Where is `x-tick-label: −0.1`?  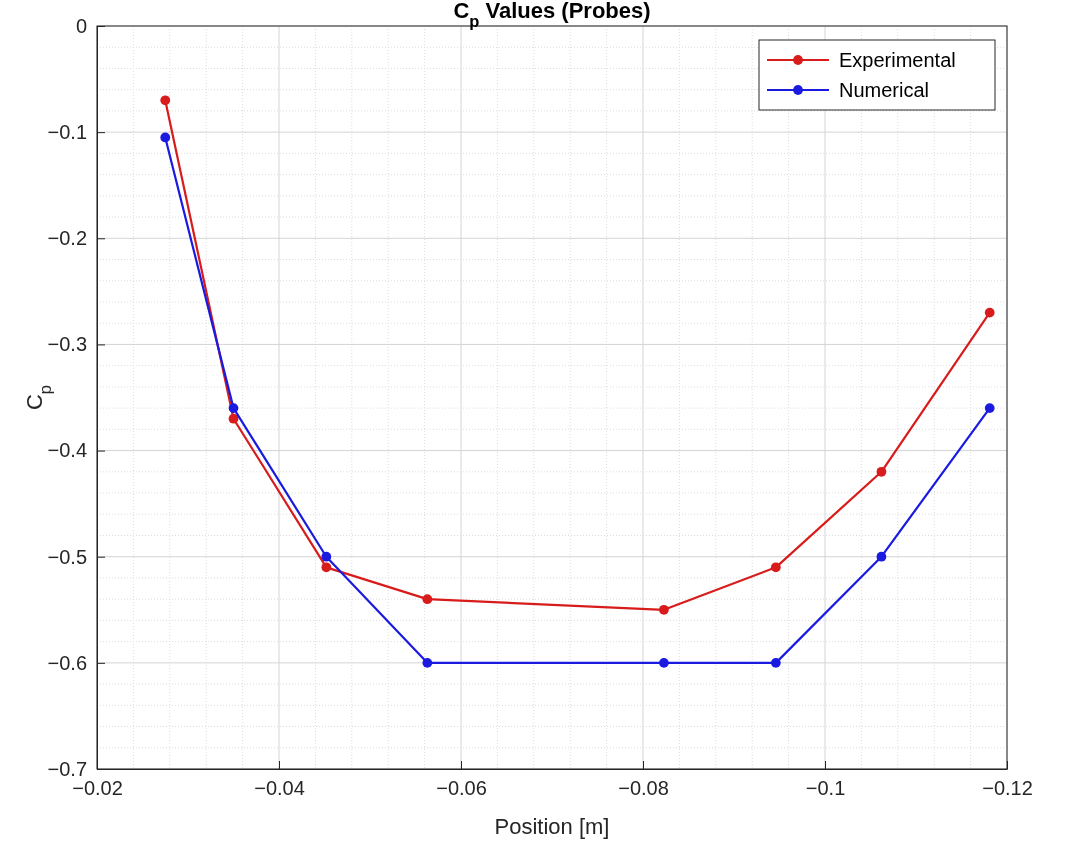 x-tick-label: −0.1 is located at coordinates (825, 788).